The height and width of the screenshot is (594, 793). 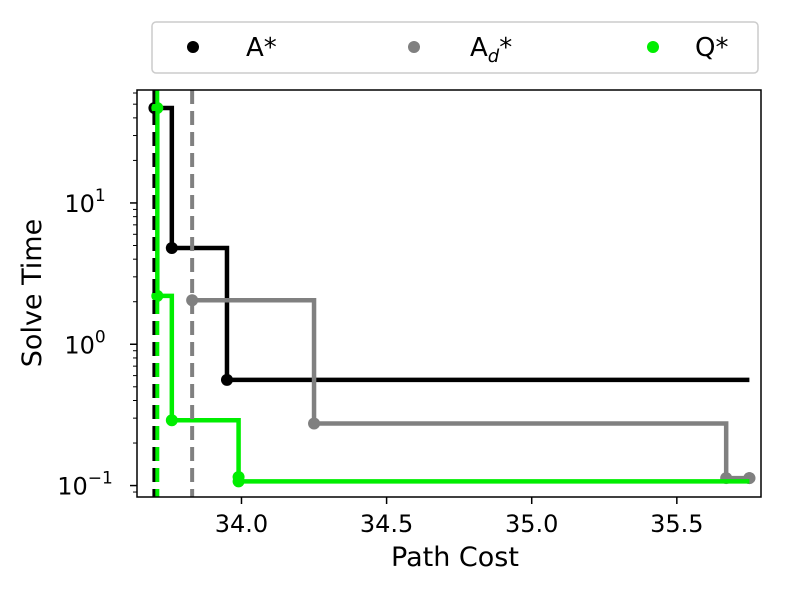 I want to click on y-axis: 10⁻¹ 10⁰ 10¹, so click(x=97, y=296).